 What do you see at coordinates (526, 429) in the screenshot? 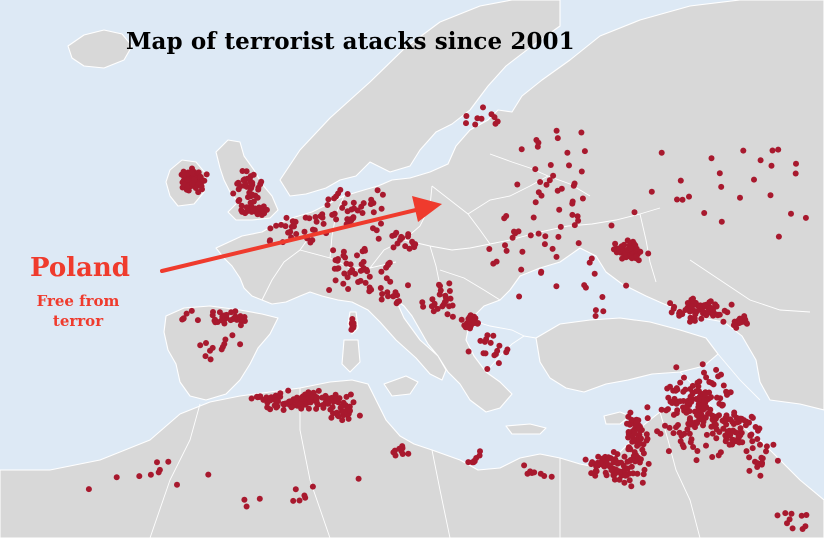
I see `crete` at bounding box center [526, 429].